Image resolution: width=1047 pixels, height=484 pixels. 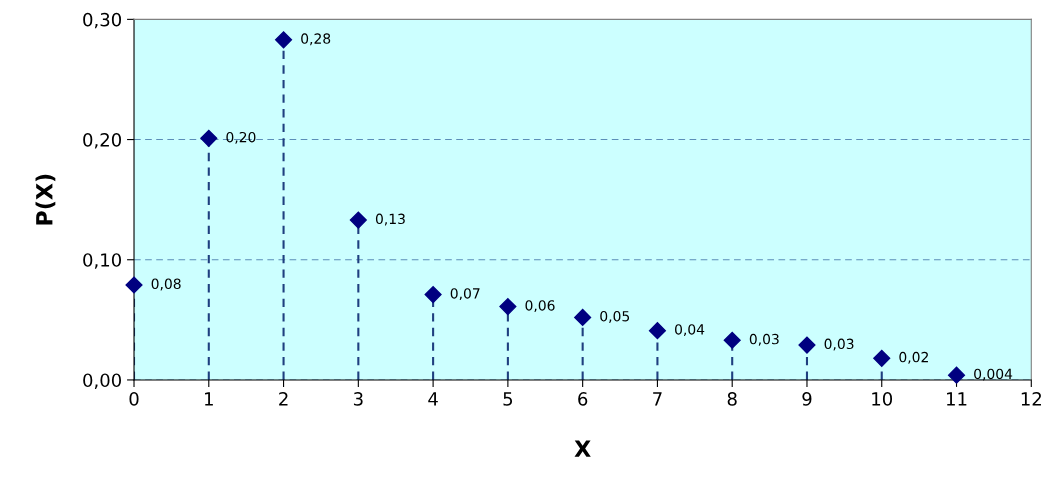 What do you see at coordinates (102, 261) in the screenshot?
I see `y-tick-label: 0,10` at bounding box center [102, 261].